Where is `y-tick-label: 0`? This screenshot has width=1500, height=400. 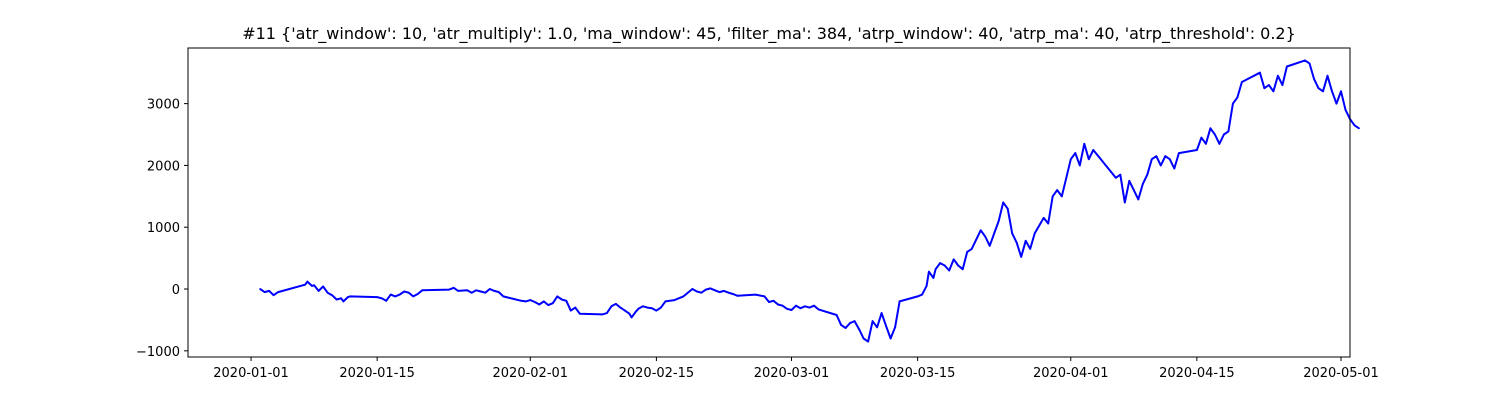 y-tick-label: 0 is located at coordinates (176, 290).